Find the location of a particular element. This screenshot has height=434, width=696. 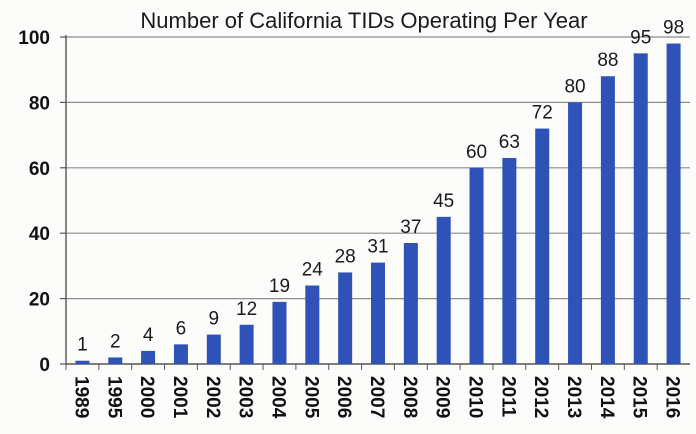

y-tick-label: 100 is located at coordinates (34, 38).